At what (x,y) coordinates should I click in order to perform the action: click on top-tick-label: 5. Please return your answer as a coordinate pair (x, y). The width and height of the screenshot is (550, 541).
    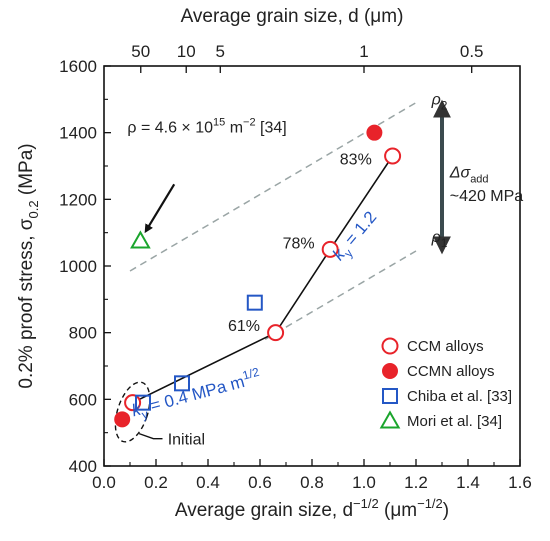
    Looking at the image, I should click on (220, 51).